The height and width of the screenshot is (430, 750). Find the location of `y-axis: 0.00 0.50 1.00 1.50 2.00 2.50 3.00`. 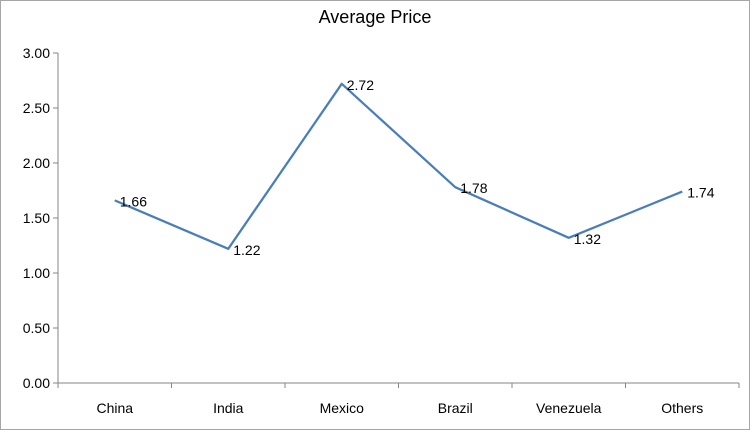

y-axis: 0.00 0.50 1.00 1.50 2.00 2.50 3.00 is located at coordinates (41, 218).